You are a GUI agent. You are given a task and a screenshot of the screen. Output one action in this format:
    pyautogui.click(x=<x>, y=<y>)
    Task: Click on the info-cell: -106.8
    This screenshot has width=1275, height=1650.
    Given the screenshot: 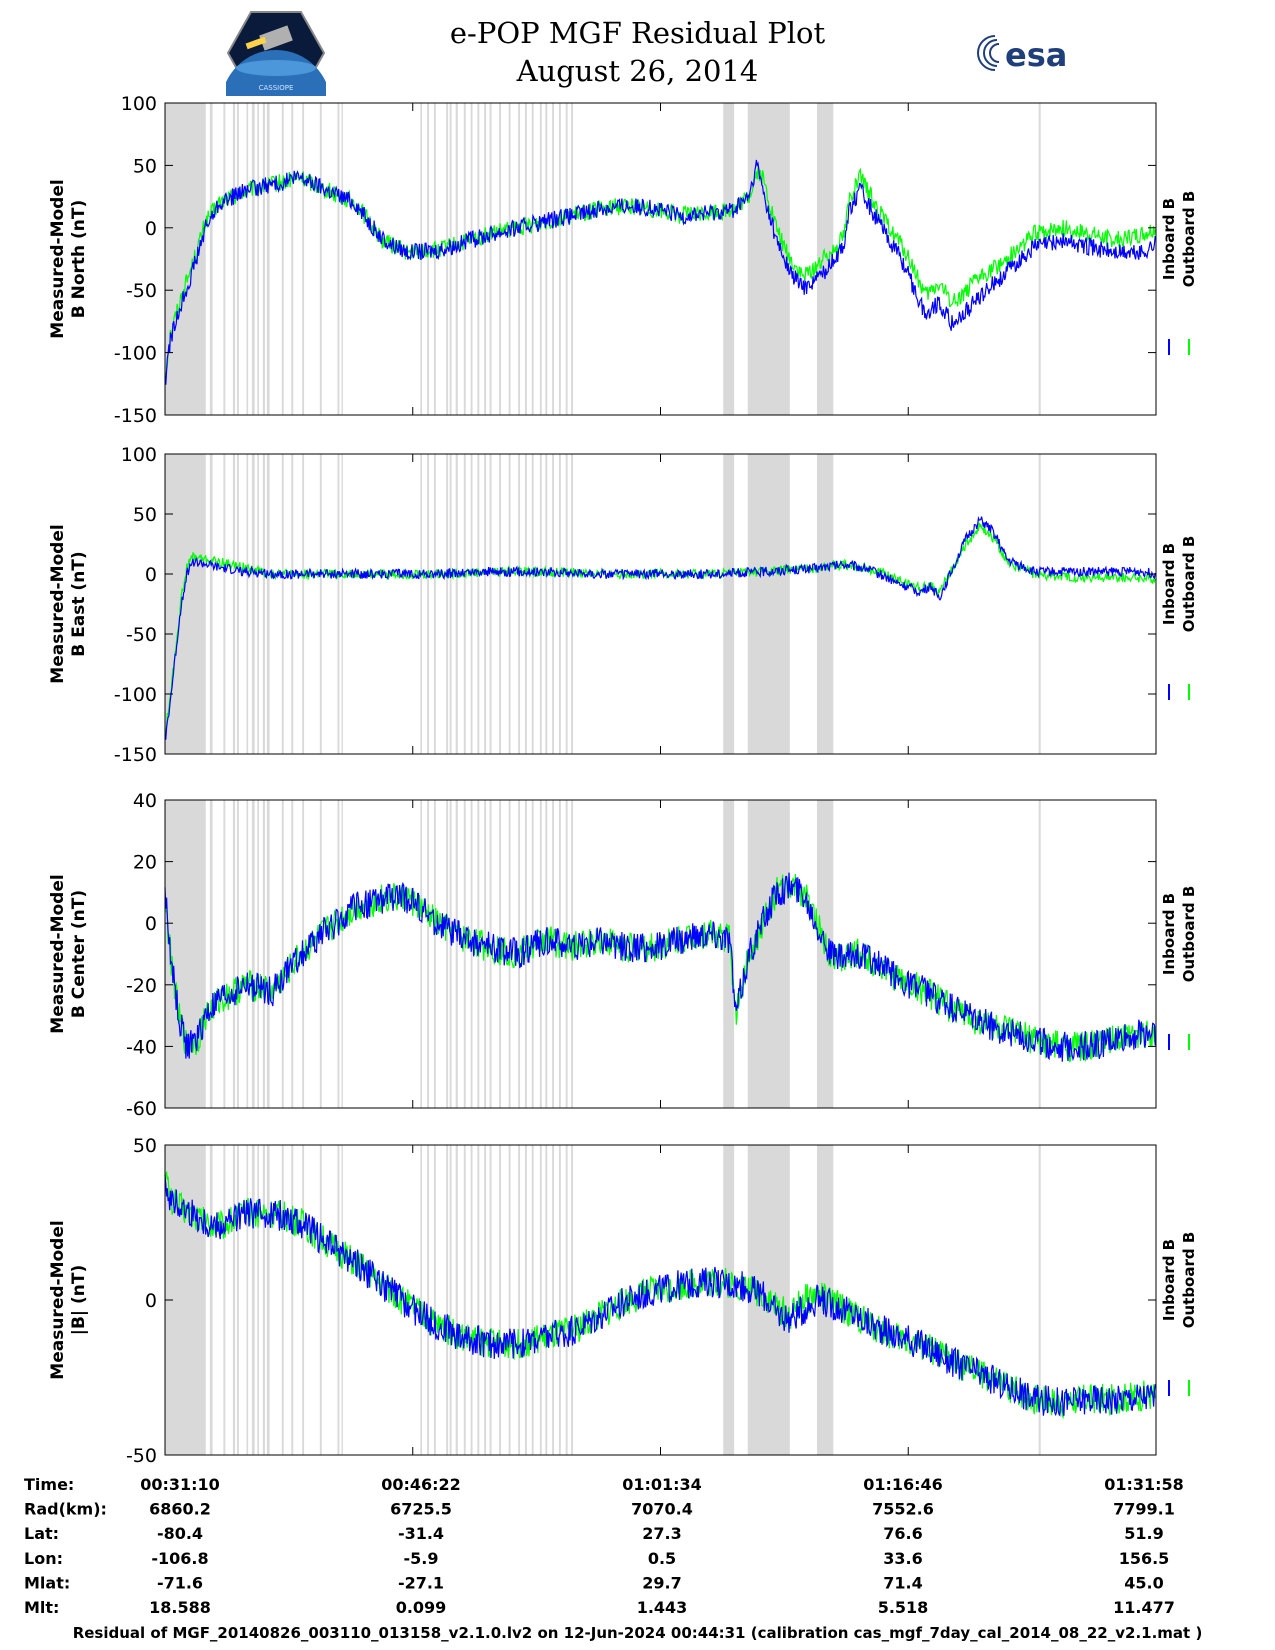 What is the action you would take?
    pyautogui.click(x=179, y=1558)
    